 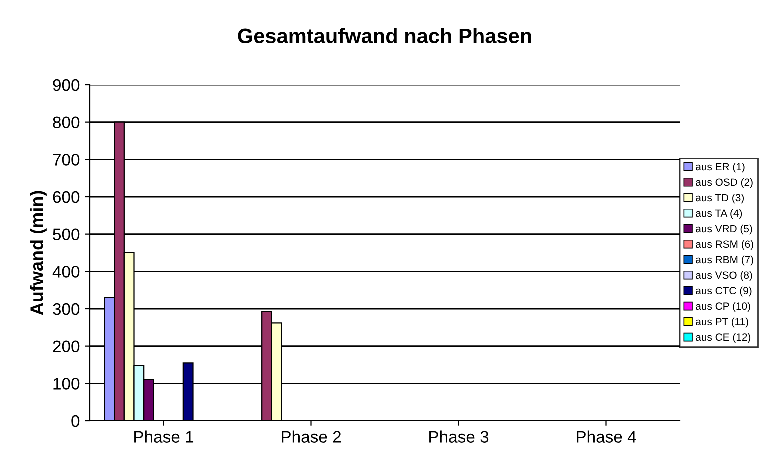 I want to click on legend-label: aus RSM (6), so click(x=725, y=245).